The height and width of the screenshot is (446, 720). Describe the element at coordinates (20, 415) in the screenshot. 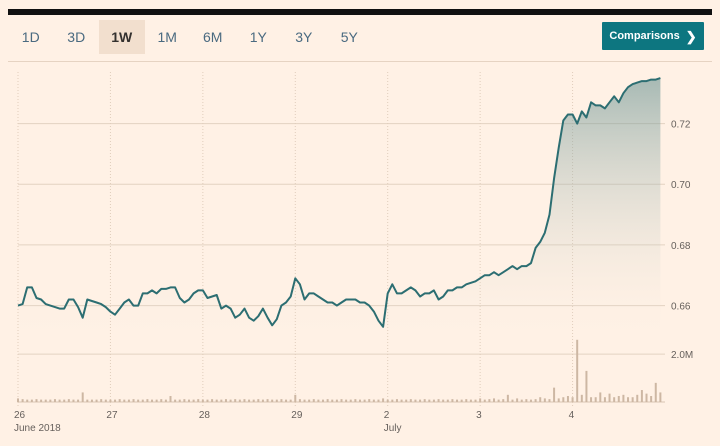

I see `x-tick-label: 26` at that location.